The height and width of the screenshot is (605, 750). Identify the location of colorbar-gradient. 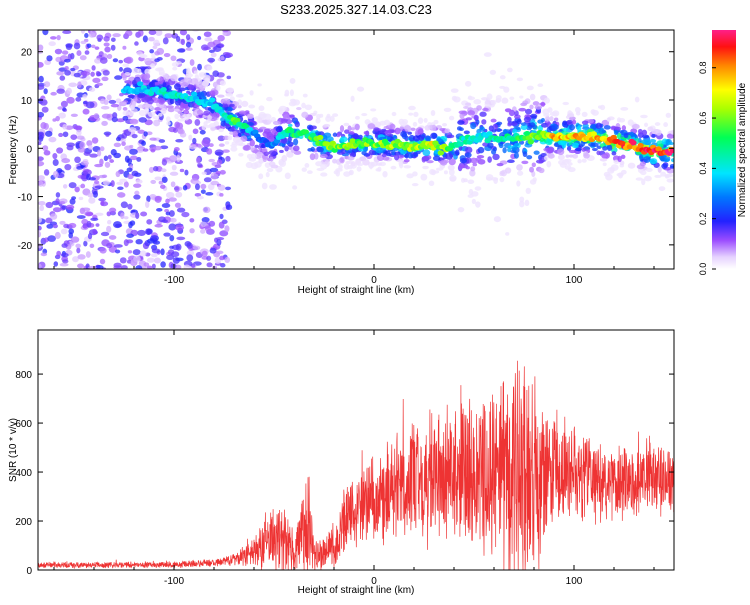
(724, 149).